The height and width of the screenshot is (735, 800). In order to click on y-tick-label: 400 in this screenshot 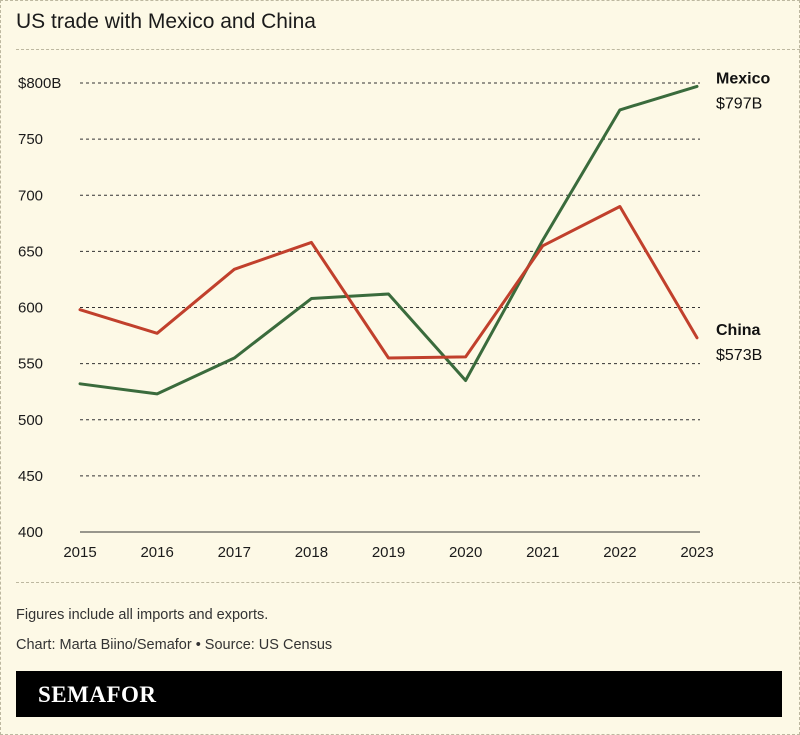, I will do `click(30, 532)`.